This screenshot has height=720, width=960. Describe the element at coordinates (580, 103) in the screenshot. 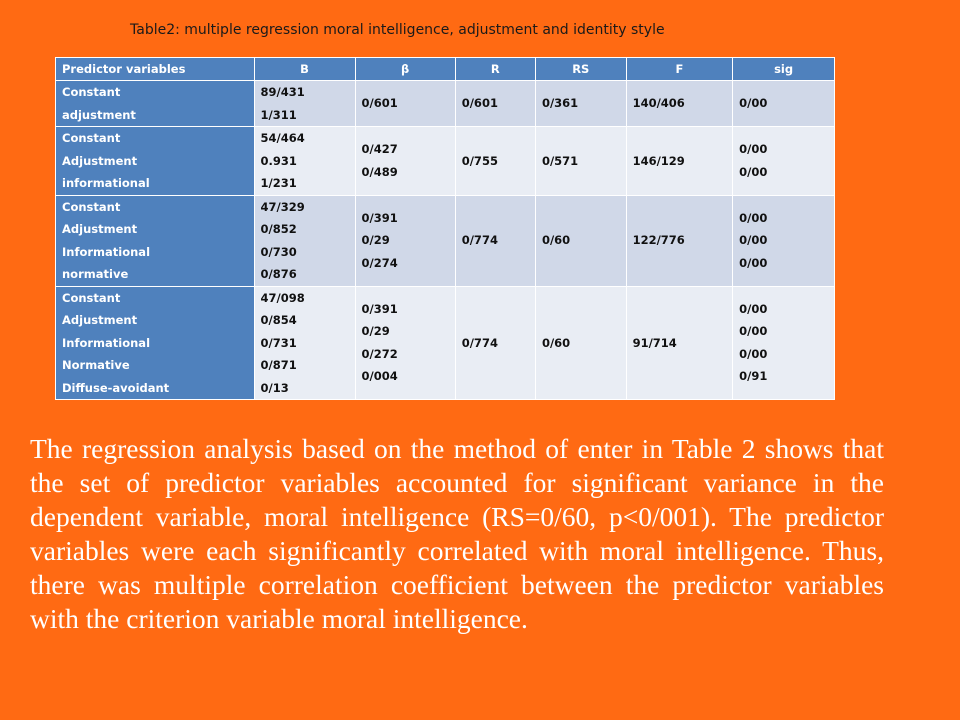

I see `rs-cell: 0/361` at that location.